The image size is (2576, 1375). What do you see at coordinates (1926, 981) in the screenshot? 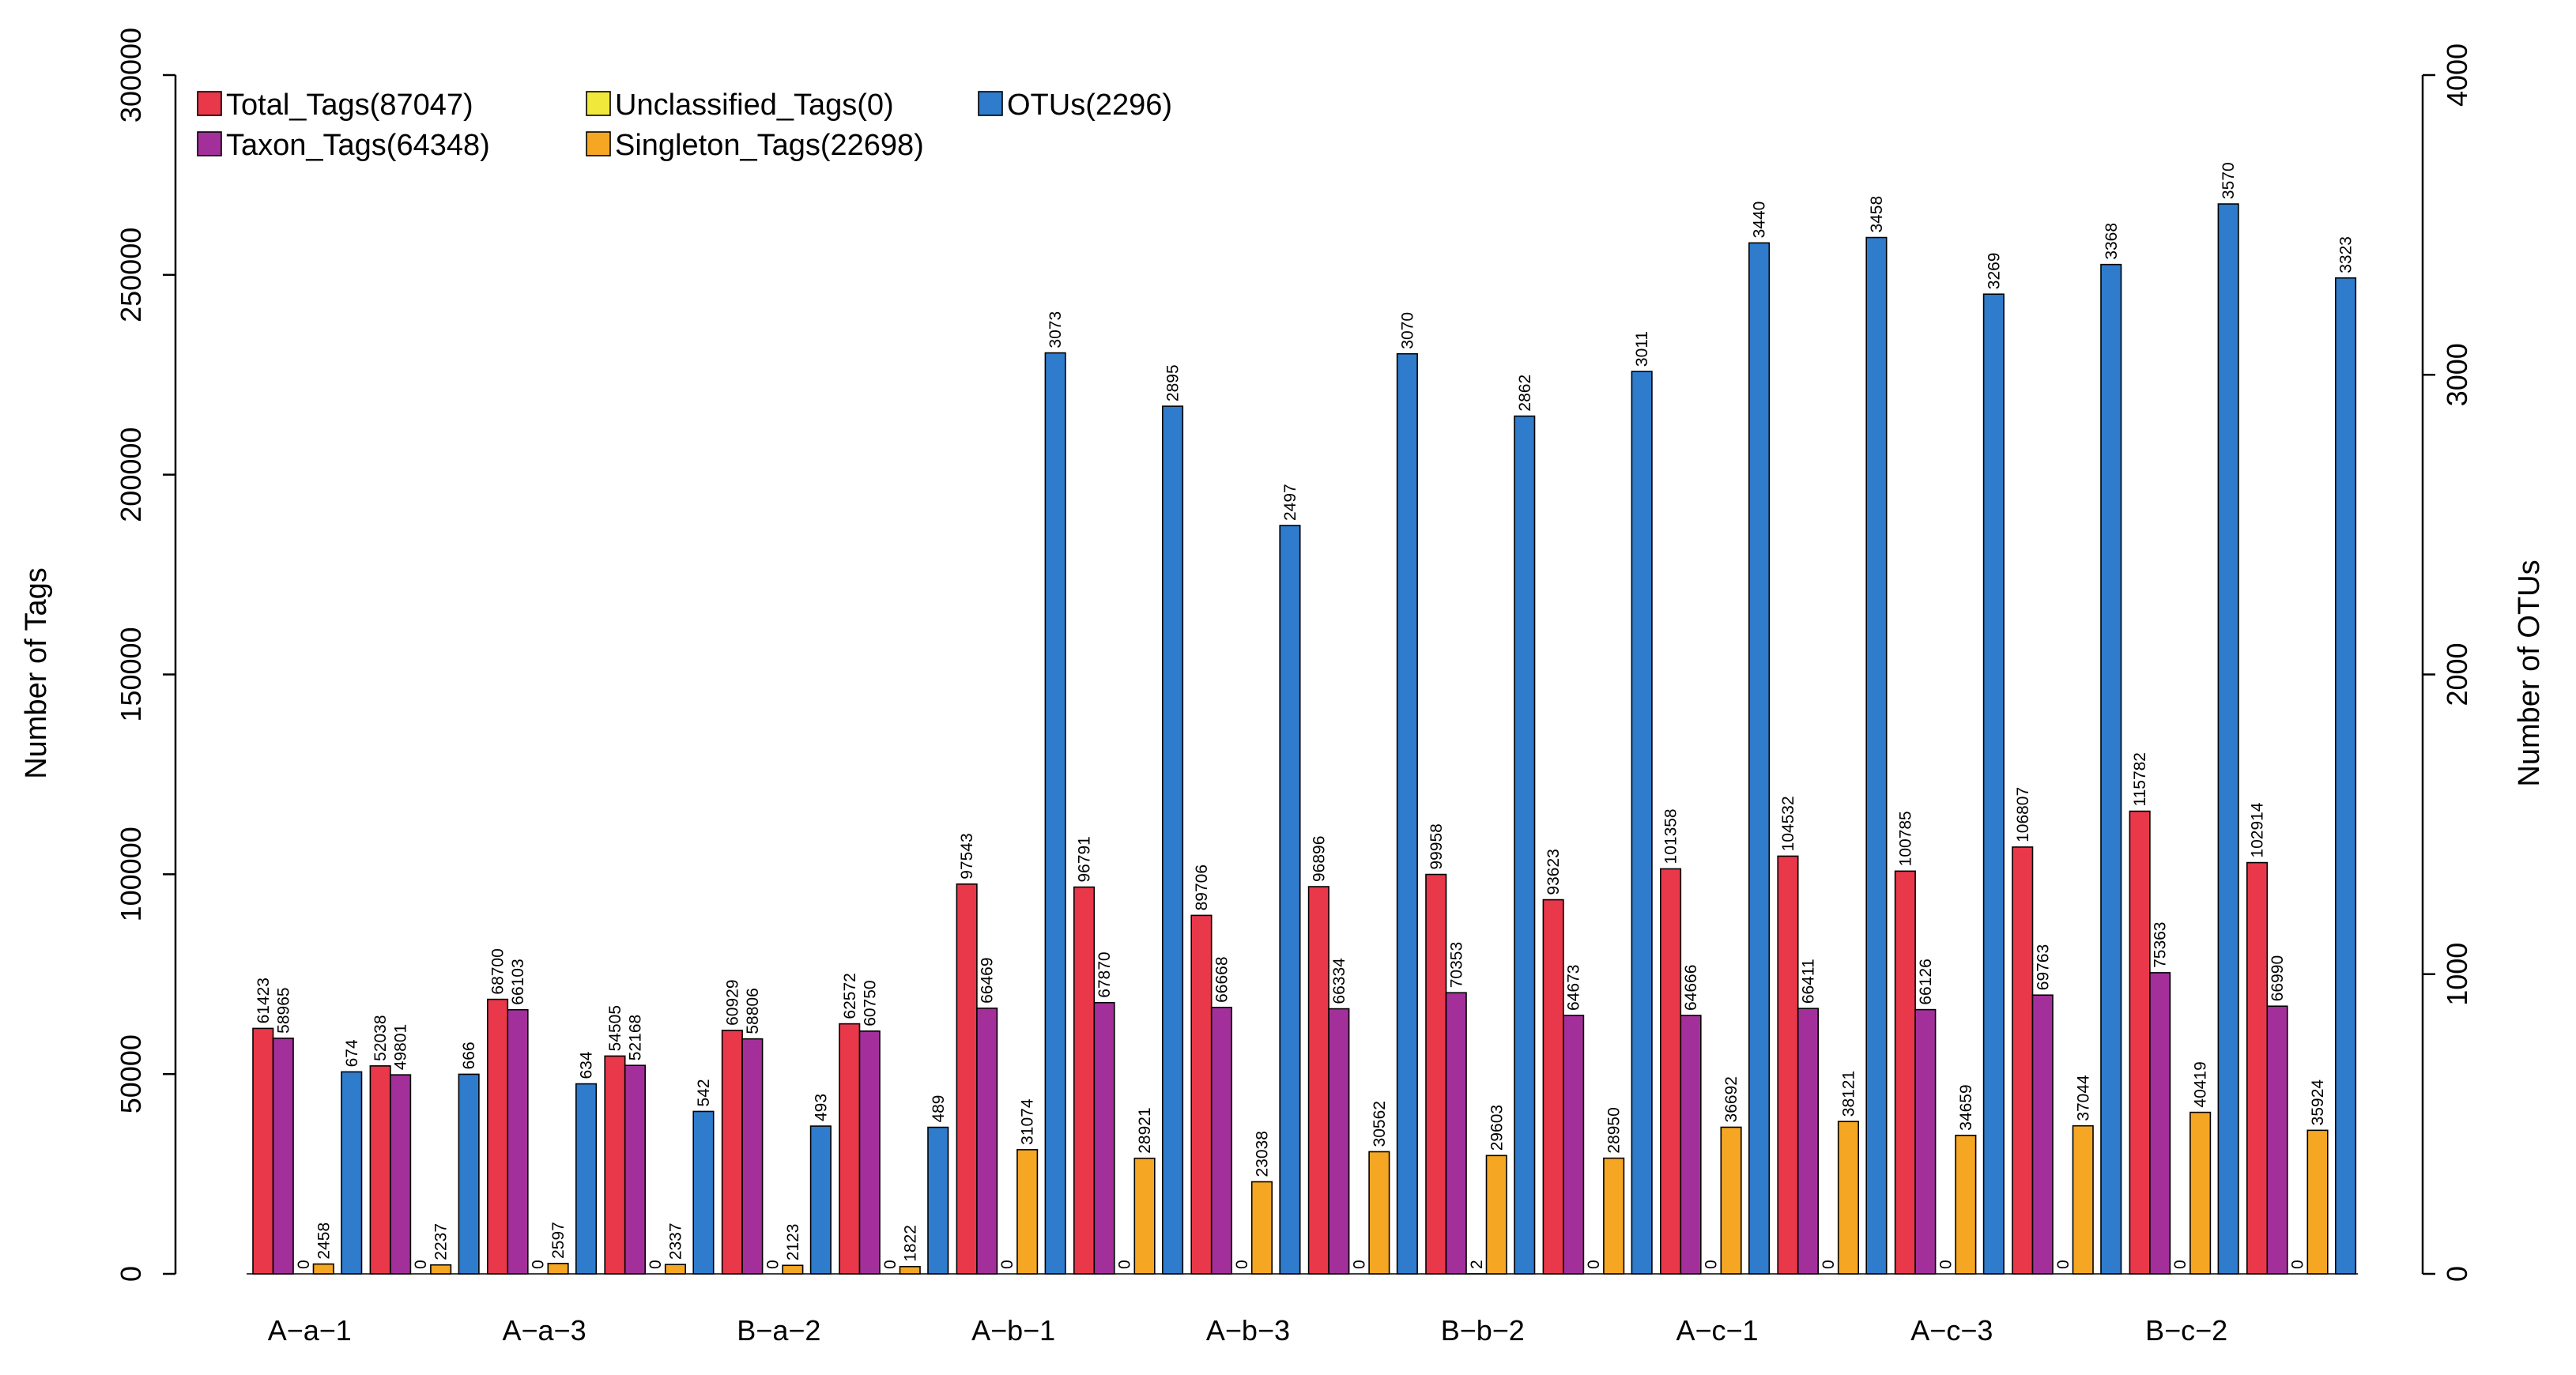
I see `data-label: 66126` at bounding box center [1926, 981].